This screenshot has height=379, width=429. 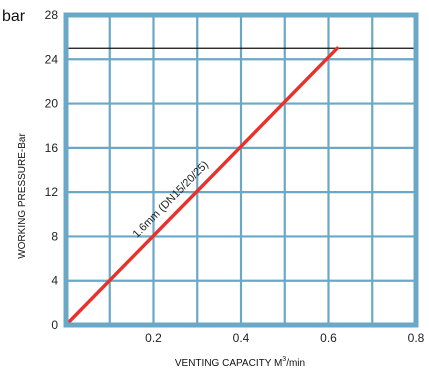 What do you see at coordinates (54, 281) in the screenshot?
I see `y-tick-label: 4` at bounding box center [54, 281].